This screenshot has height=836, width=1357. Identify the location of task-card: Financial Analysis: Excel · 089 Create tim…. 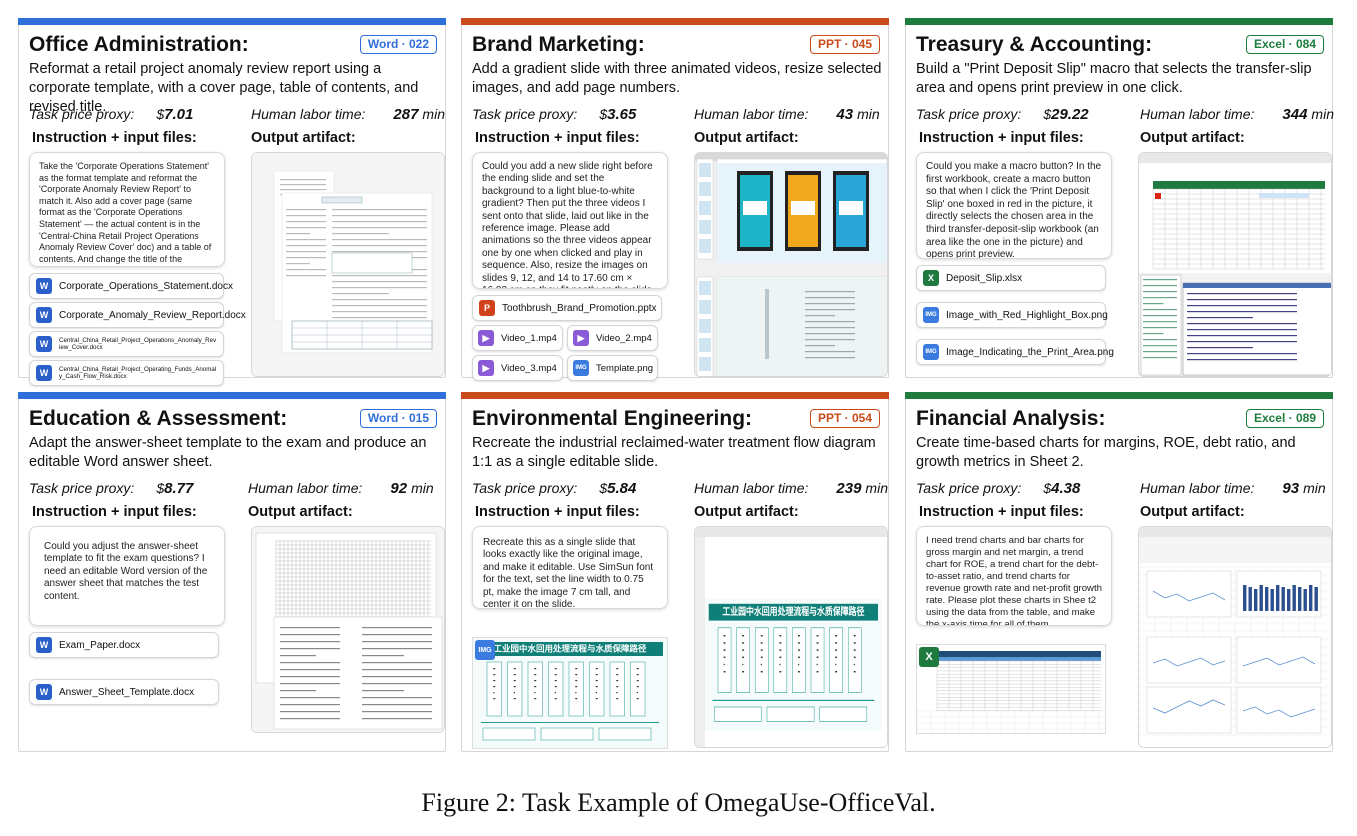
(1119, 572).